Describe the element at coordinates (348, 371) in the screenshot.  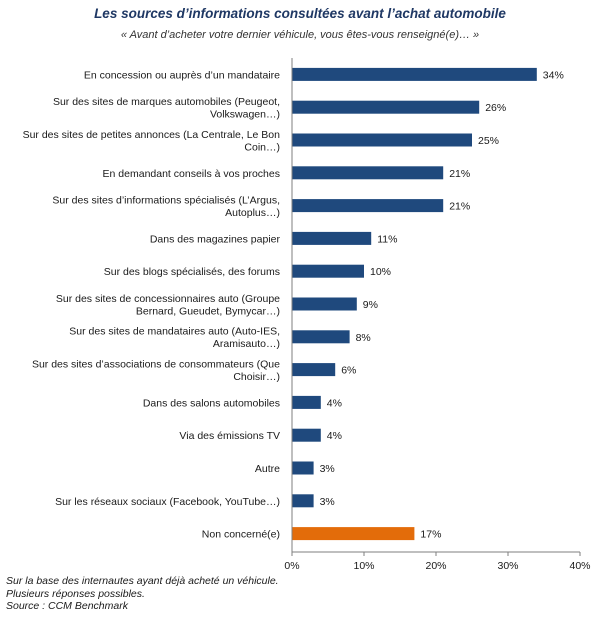
I see `value-label: 6%` at that location.